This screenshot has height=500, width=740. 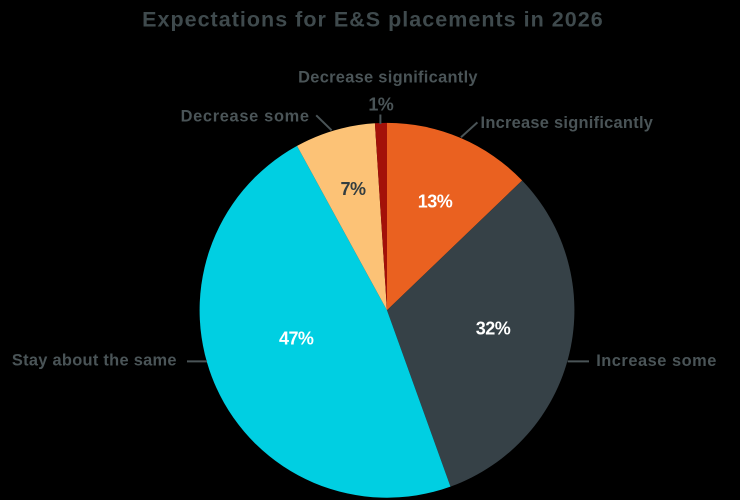 What do you see at coordinates (567, 123) in the screenshot?
I see `svg-text: Increase significantly` at bounding box center [567, 123].